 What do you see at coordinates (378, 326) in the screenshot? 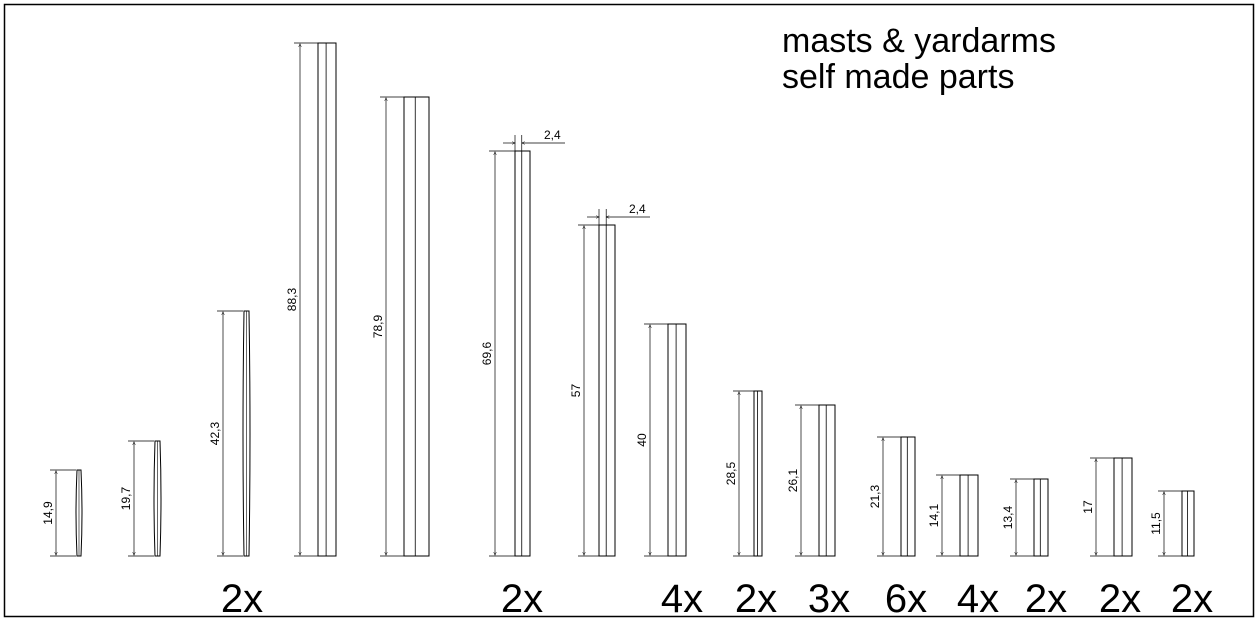
I see `length-label: 78,9` at bounding box center [378, 326].